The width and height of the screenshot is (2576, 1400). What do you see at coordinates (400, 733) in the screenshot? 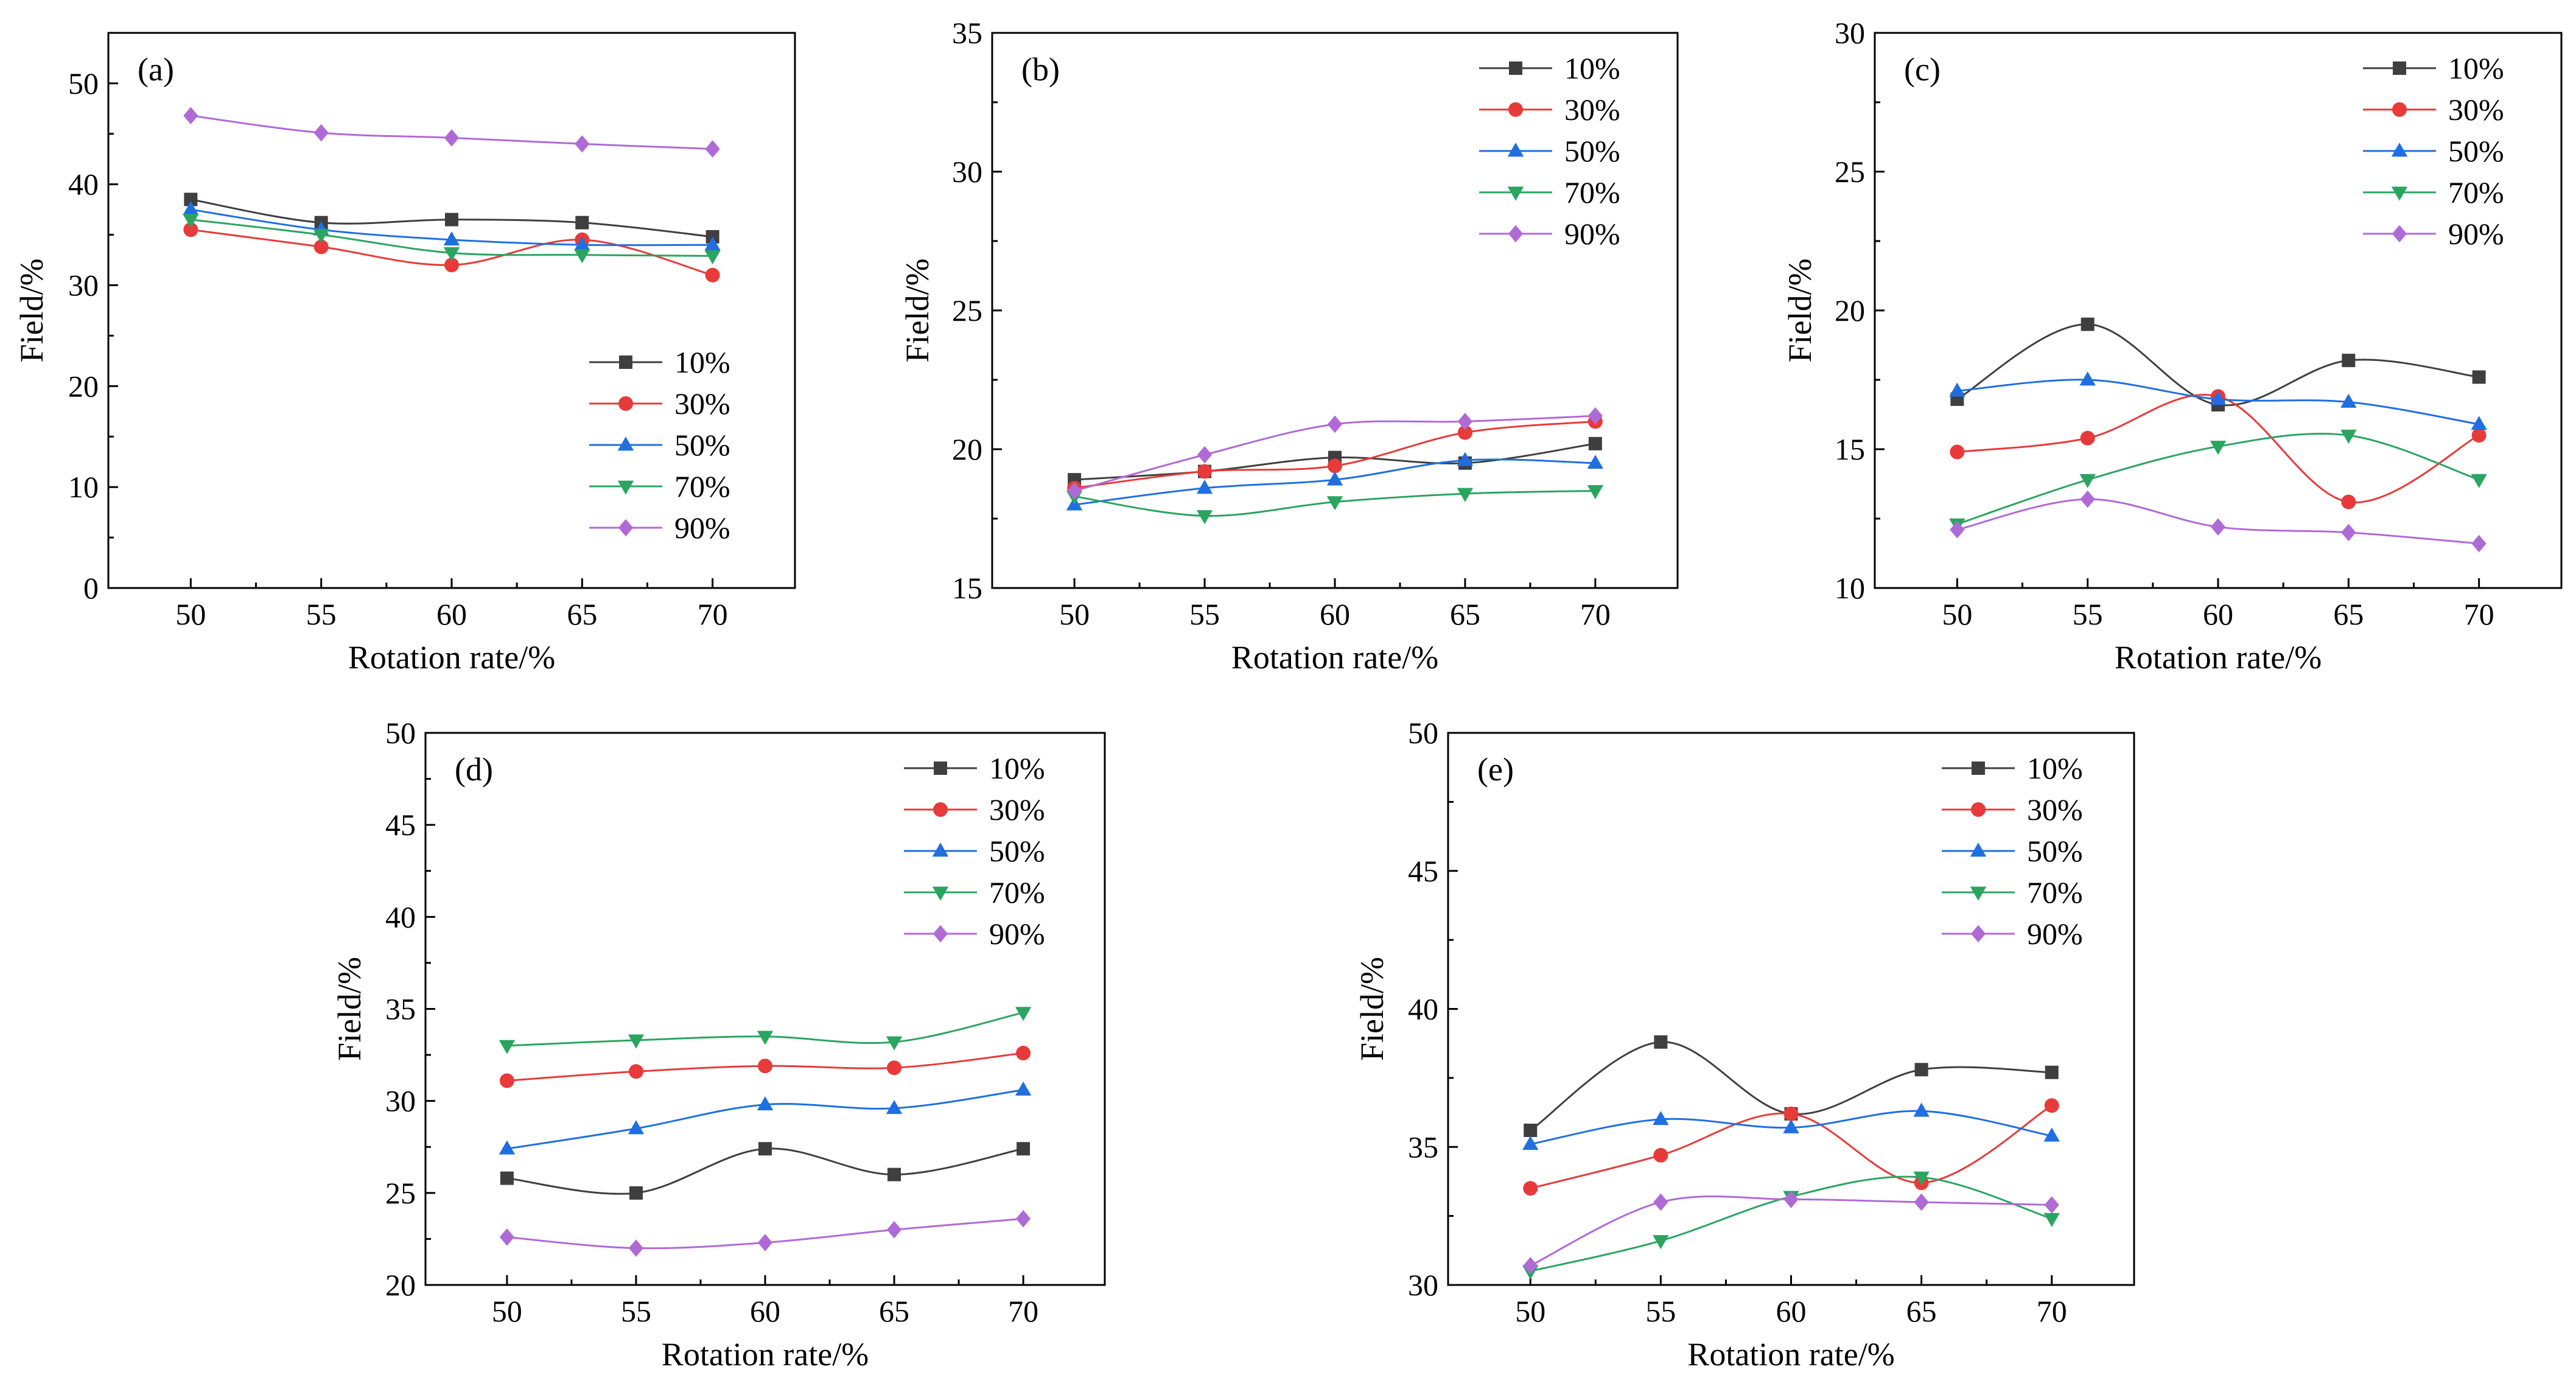
I see `y-tick-label: 50` at bounding box center [400, 733].